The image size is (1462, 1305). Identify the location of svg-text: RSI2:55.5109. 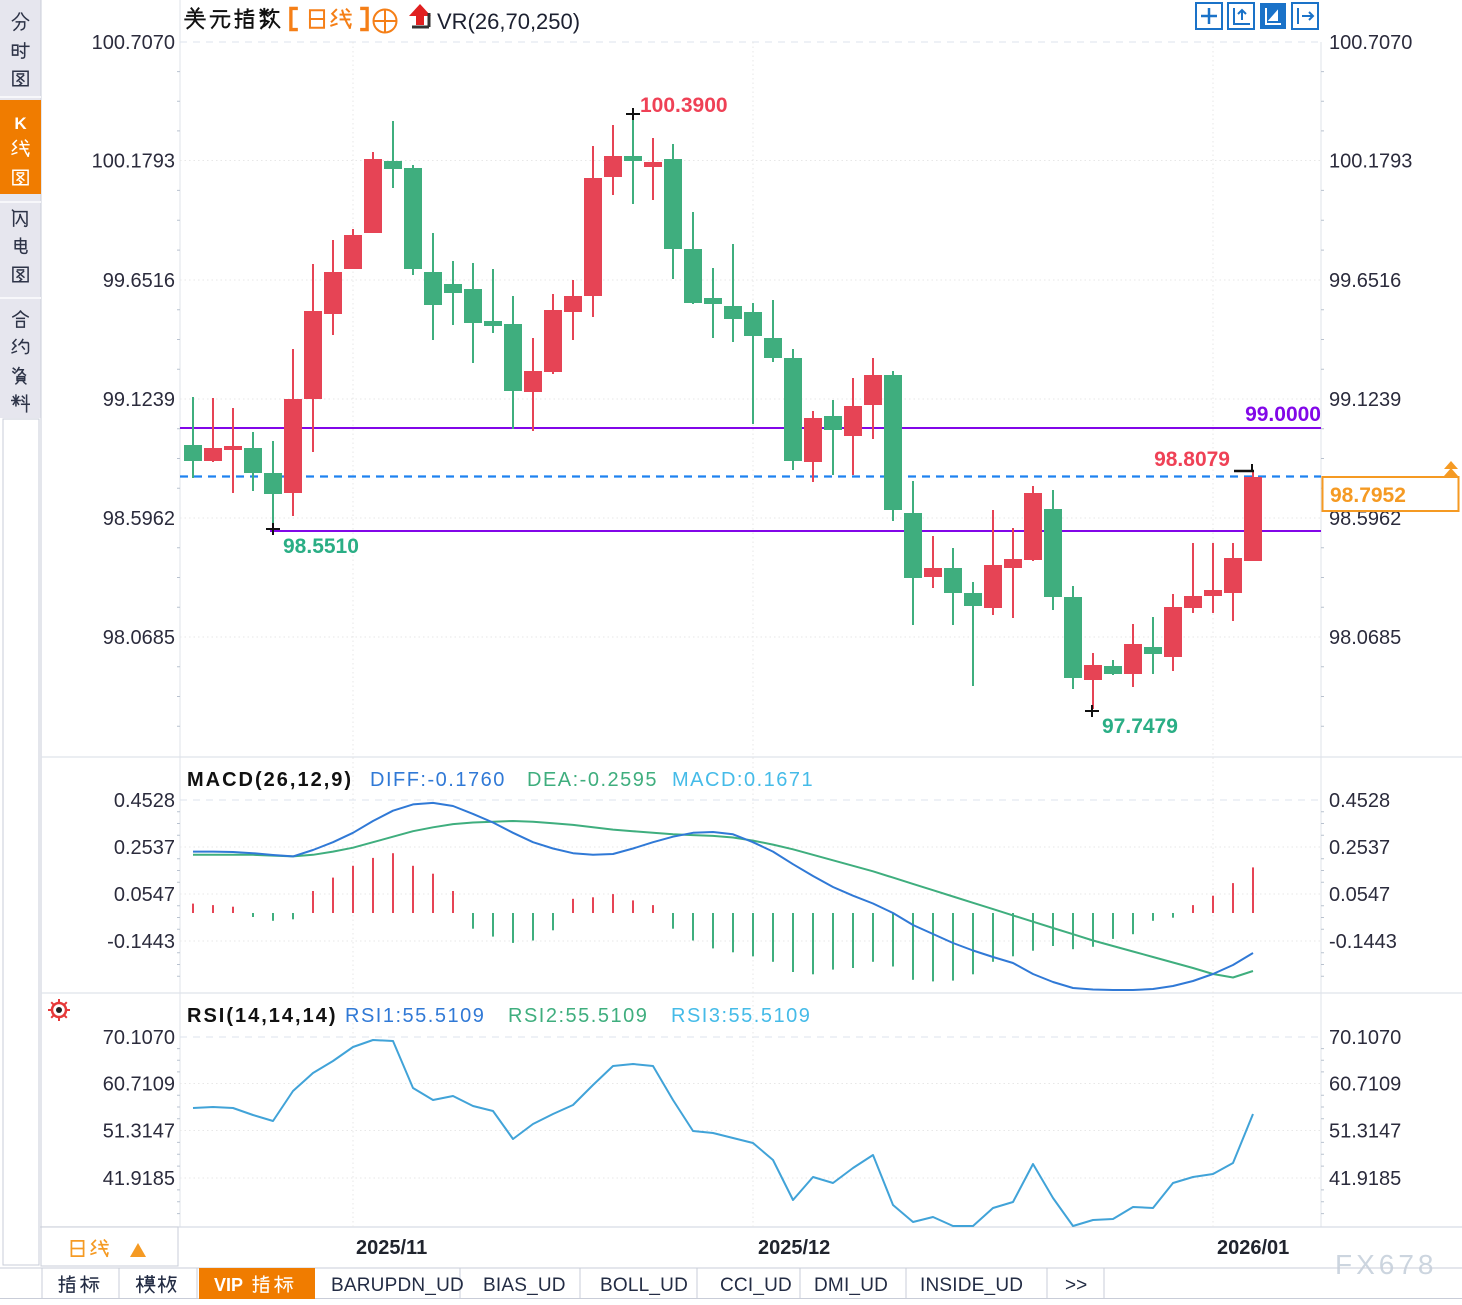
(578, 1016).